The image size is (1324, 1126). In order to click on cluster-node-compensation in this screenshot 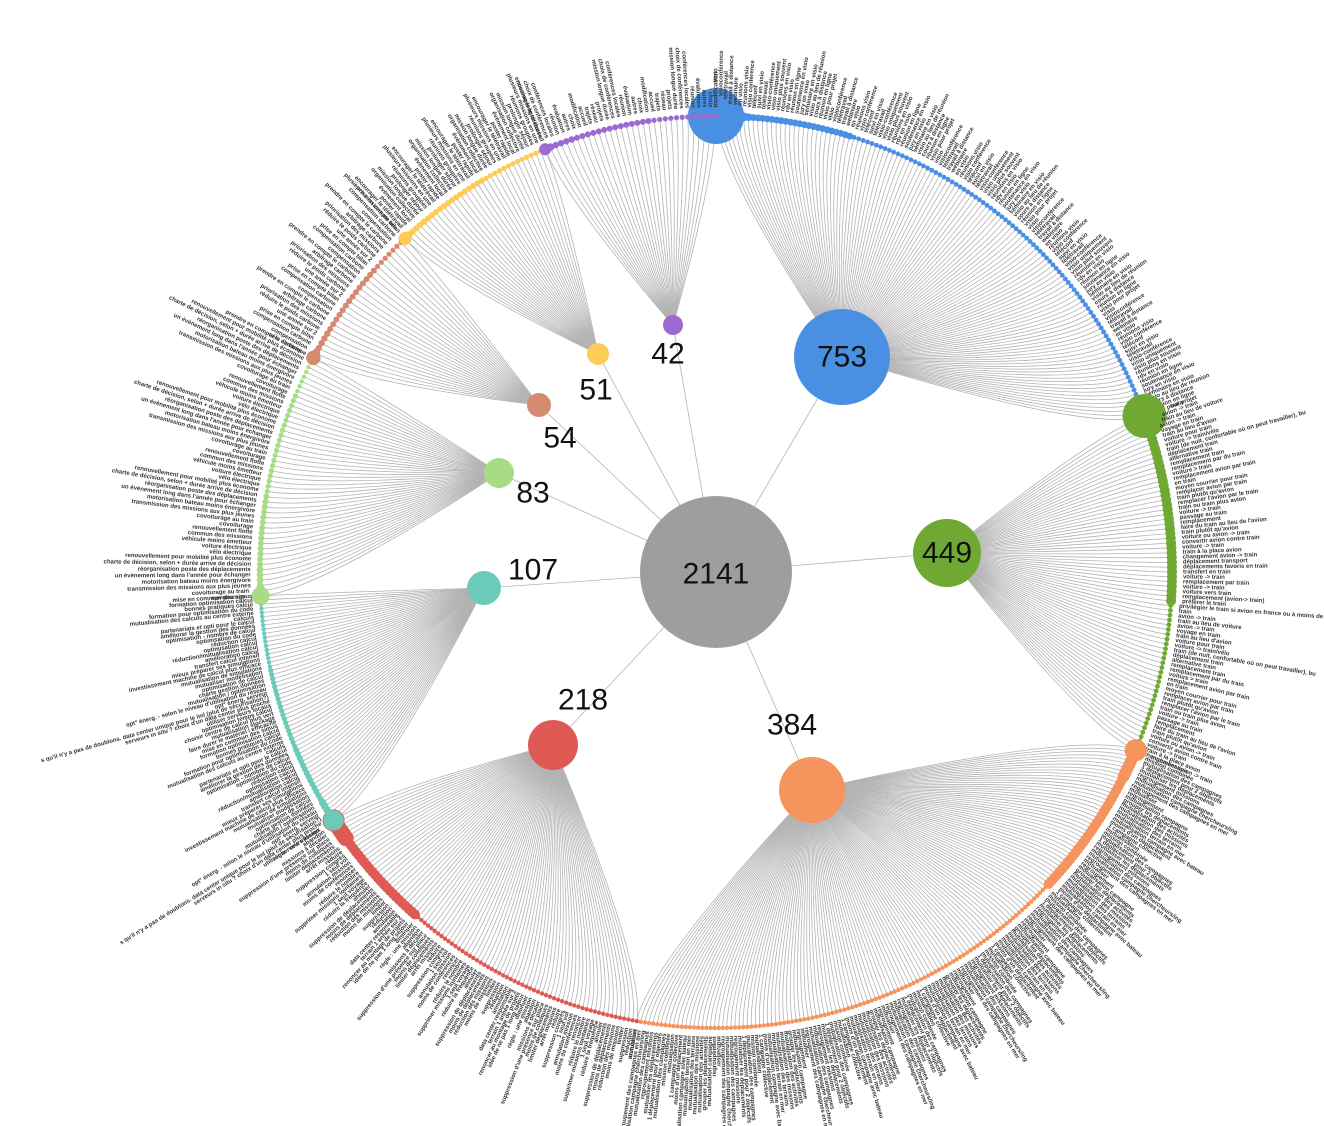, I will do `click(539, 405)`.